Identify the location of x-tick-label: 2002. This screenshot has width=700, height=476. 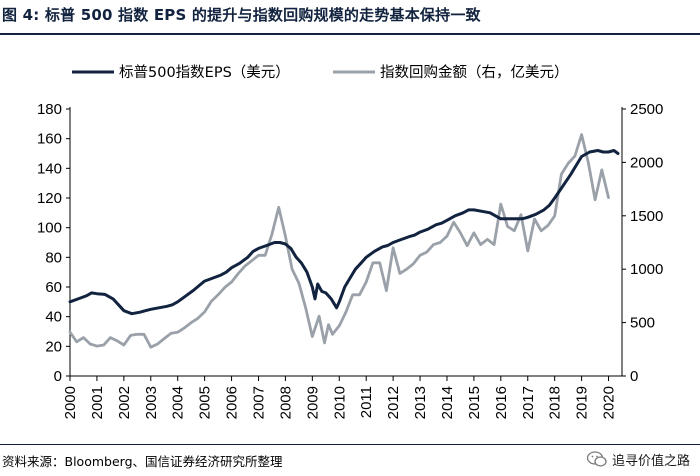
(124, 402).